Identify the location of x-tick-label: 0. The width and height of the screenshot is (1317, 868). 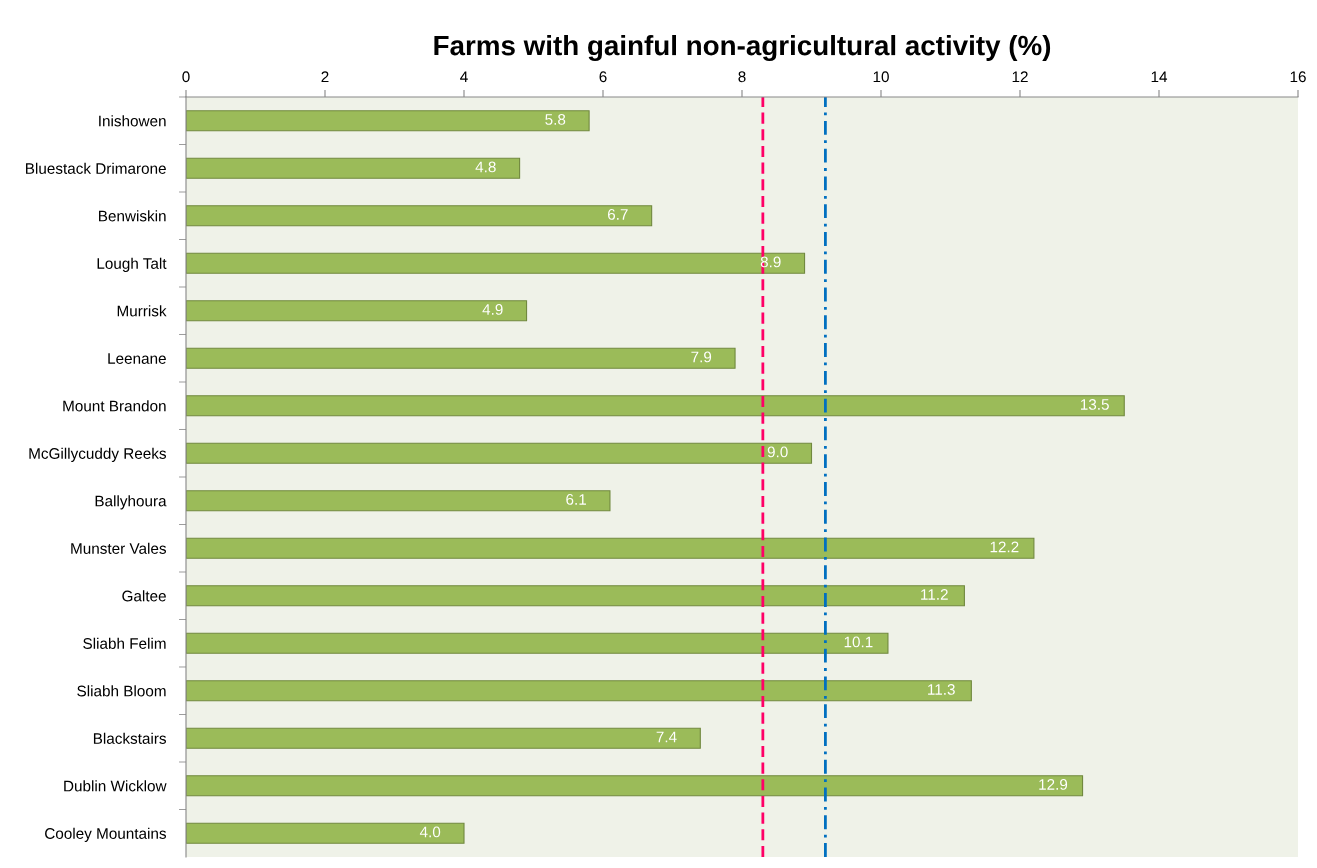
(186, 77).